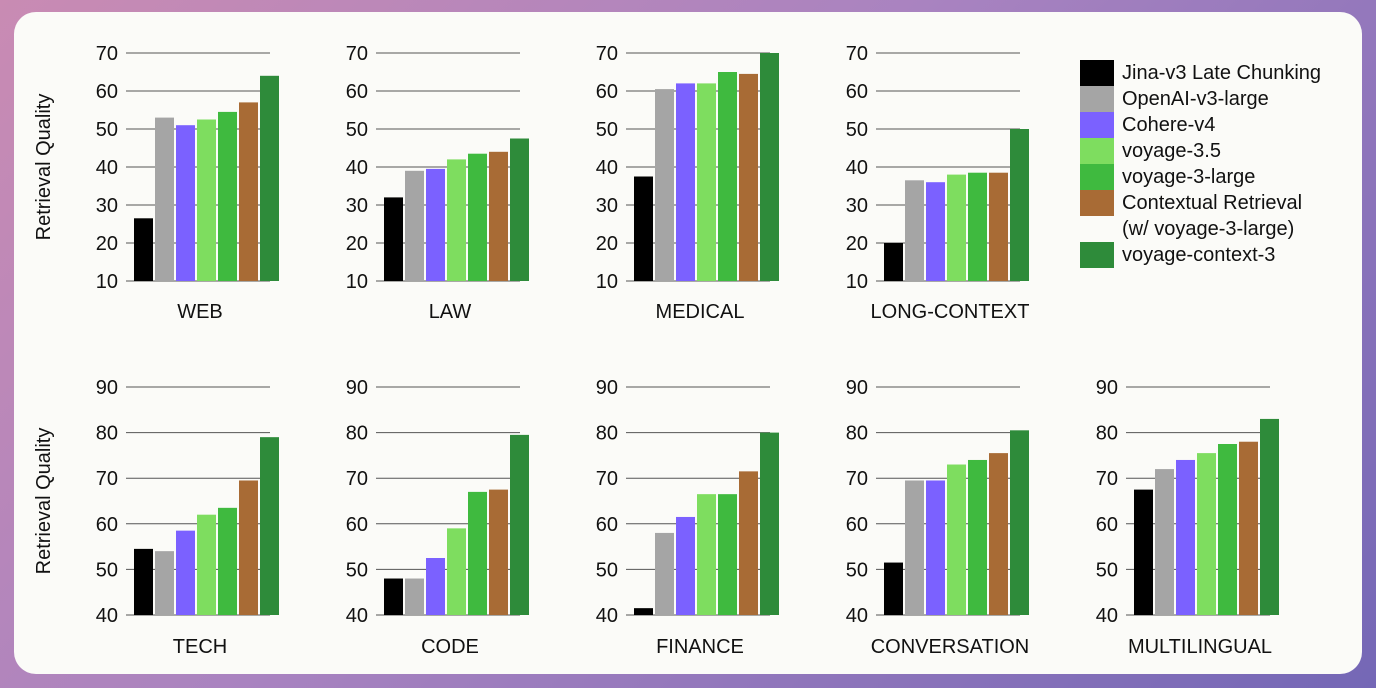 The image size is (1376, 688). I want to click on legend-item: voyage-context-3, so click(1200, 255).